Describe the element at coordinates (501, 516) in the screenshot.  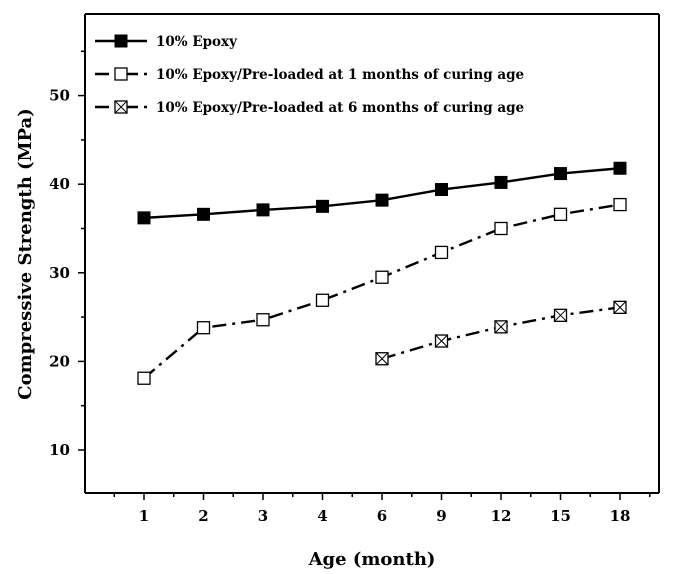
I see `x-tick-label: 12` at that location.